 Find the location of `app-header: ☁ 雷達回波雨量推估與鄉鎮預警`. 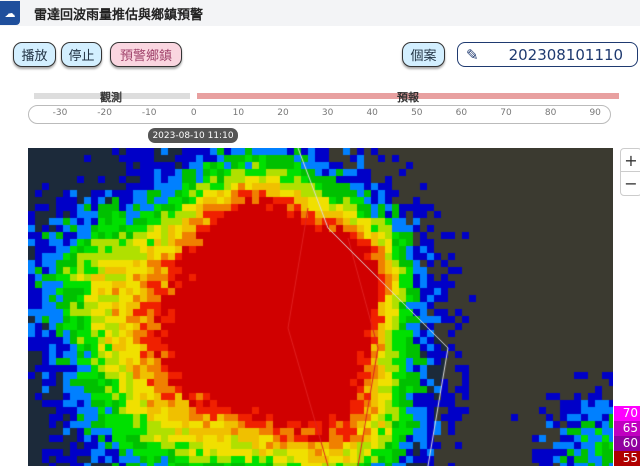

app-header: ☁ 雷達回波雨量推估與鄉鎮預警 is located at coordinates (320, 13).